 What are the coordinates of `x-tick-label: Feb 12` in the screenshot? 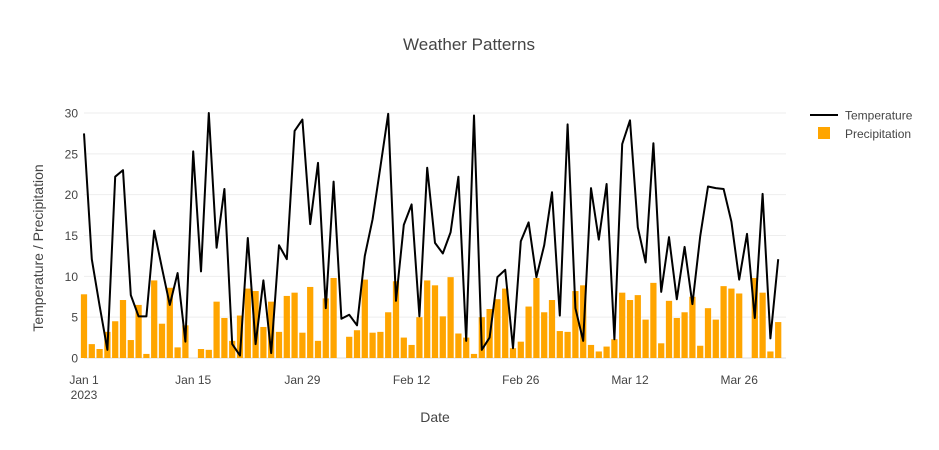 It's located at (412, 380).